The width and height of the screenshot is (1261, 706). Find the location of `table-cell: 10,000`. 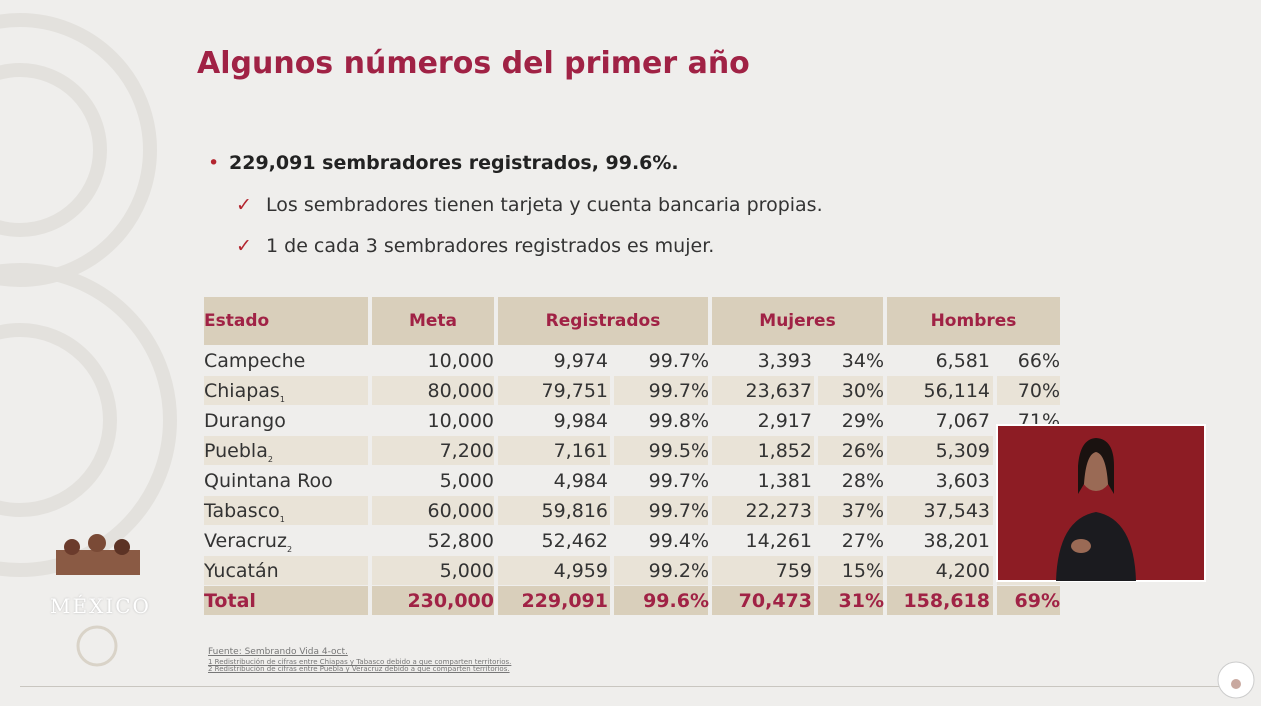

table-cell: 10,000 is located at coordinates (460, 421).